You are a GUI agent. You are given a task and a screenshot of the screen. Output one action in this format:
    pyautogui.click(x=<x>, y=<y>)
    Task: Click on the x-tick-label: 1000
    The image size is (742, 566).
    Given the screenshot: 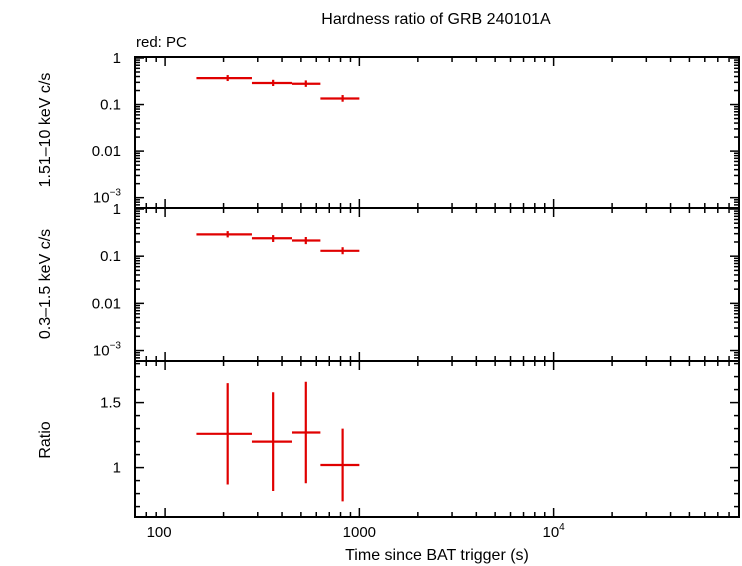 What is the action you would take?
    pyautogui.click(x=359, y=532)
    